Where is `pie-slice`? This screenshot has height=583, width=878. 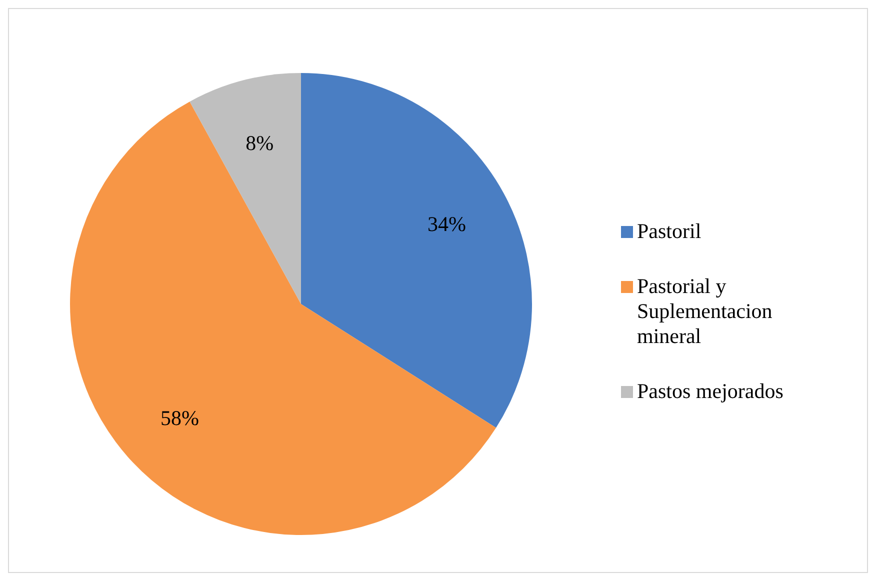
pie-slice is located at coordinates (245, 188).